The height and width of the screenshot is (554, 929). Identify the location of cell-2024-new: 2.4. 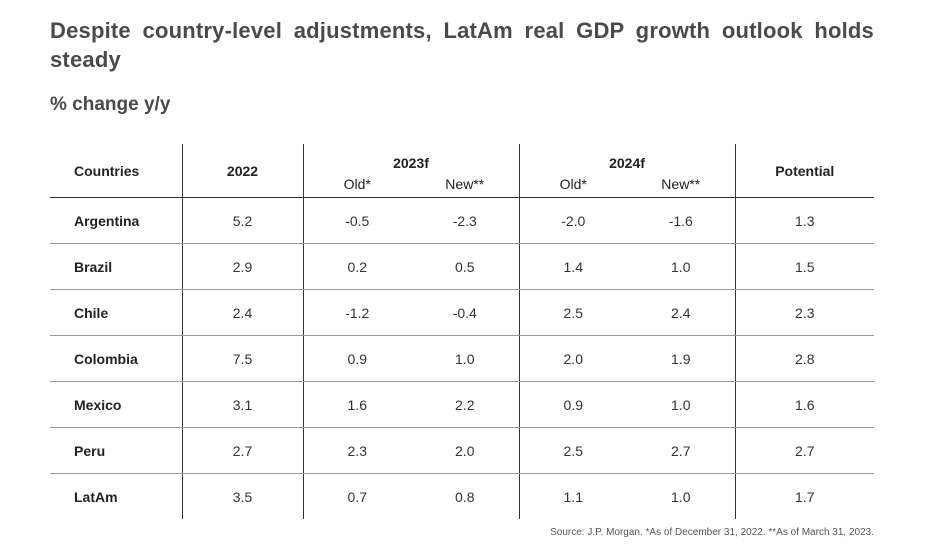
(681, 312).